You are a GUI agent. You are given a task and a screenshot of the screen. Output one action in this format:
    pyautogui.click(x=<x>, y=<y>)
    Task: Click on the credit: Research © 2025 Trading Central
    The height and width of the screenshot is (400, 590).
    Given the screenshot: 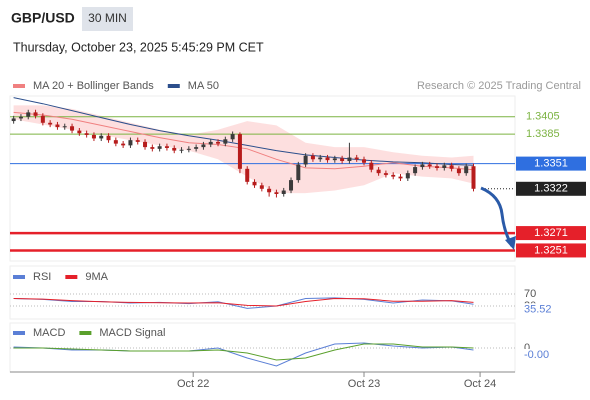 What is the action you would take?
    pyautogui.click(x=499, y=86)
    